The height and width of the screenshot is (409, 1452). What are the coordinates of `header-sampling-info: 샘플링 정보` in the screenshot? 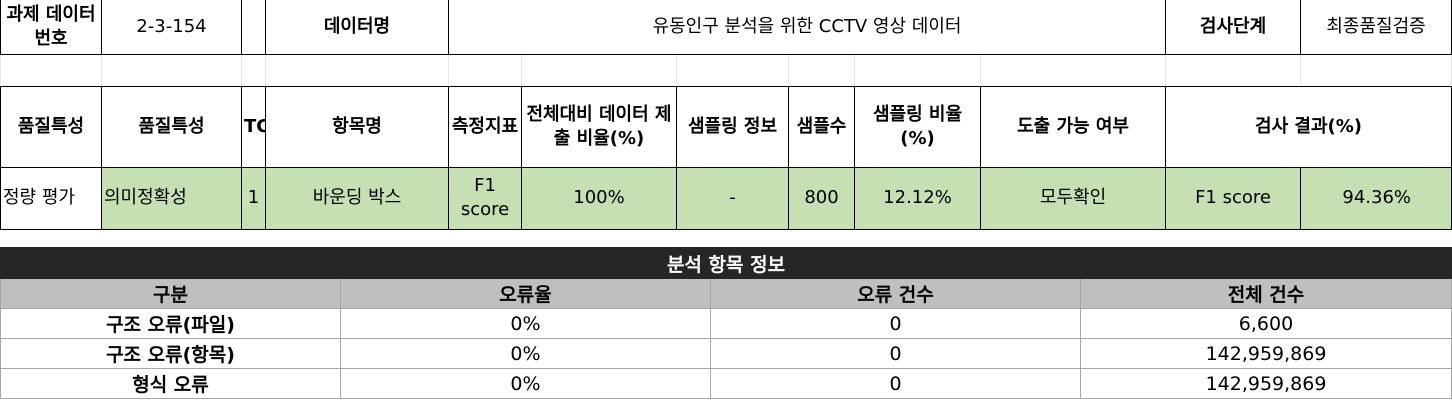 It's located at (732, 126).